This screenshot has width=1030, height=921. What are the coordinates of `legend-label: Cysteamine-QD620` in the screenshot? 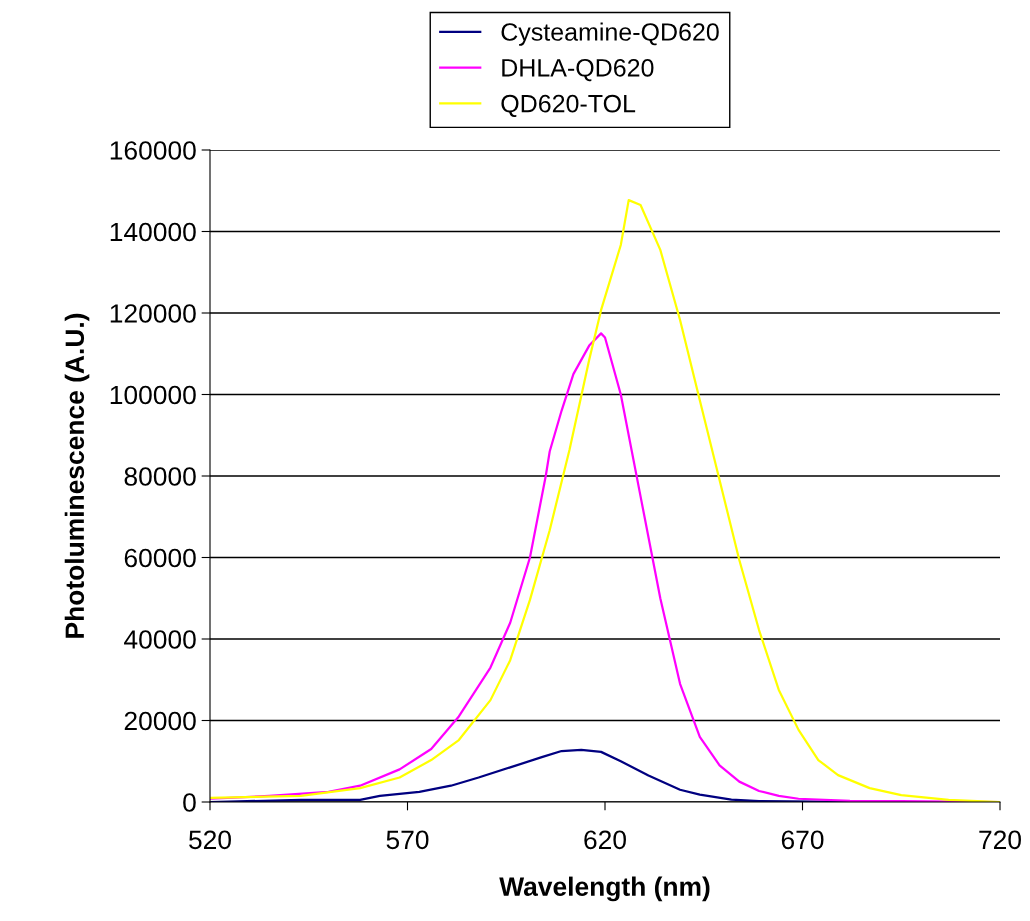 It's located at (610, 34).